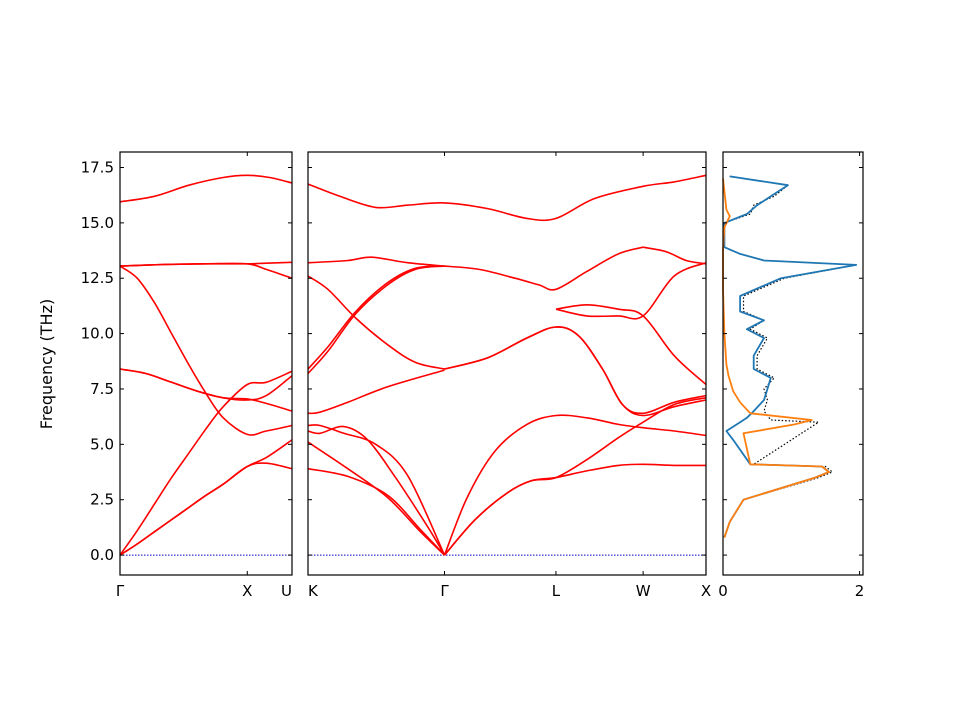  I want to click on y-tick-label: 15.0, so click(97, 223).